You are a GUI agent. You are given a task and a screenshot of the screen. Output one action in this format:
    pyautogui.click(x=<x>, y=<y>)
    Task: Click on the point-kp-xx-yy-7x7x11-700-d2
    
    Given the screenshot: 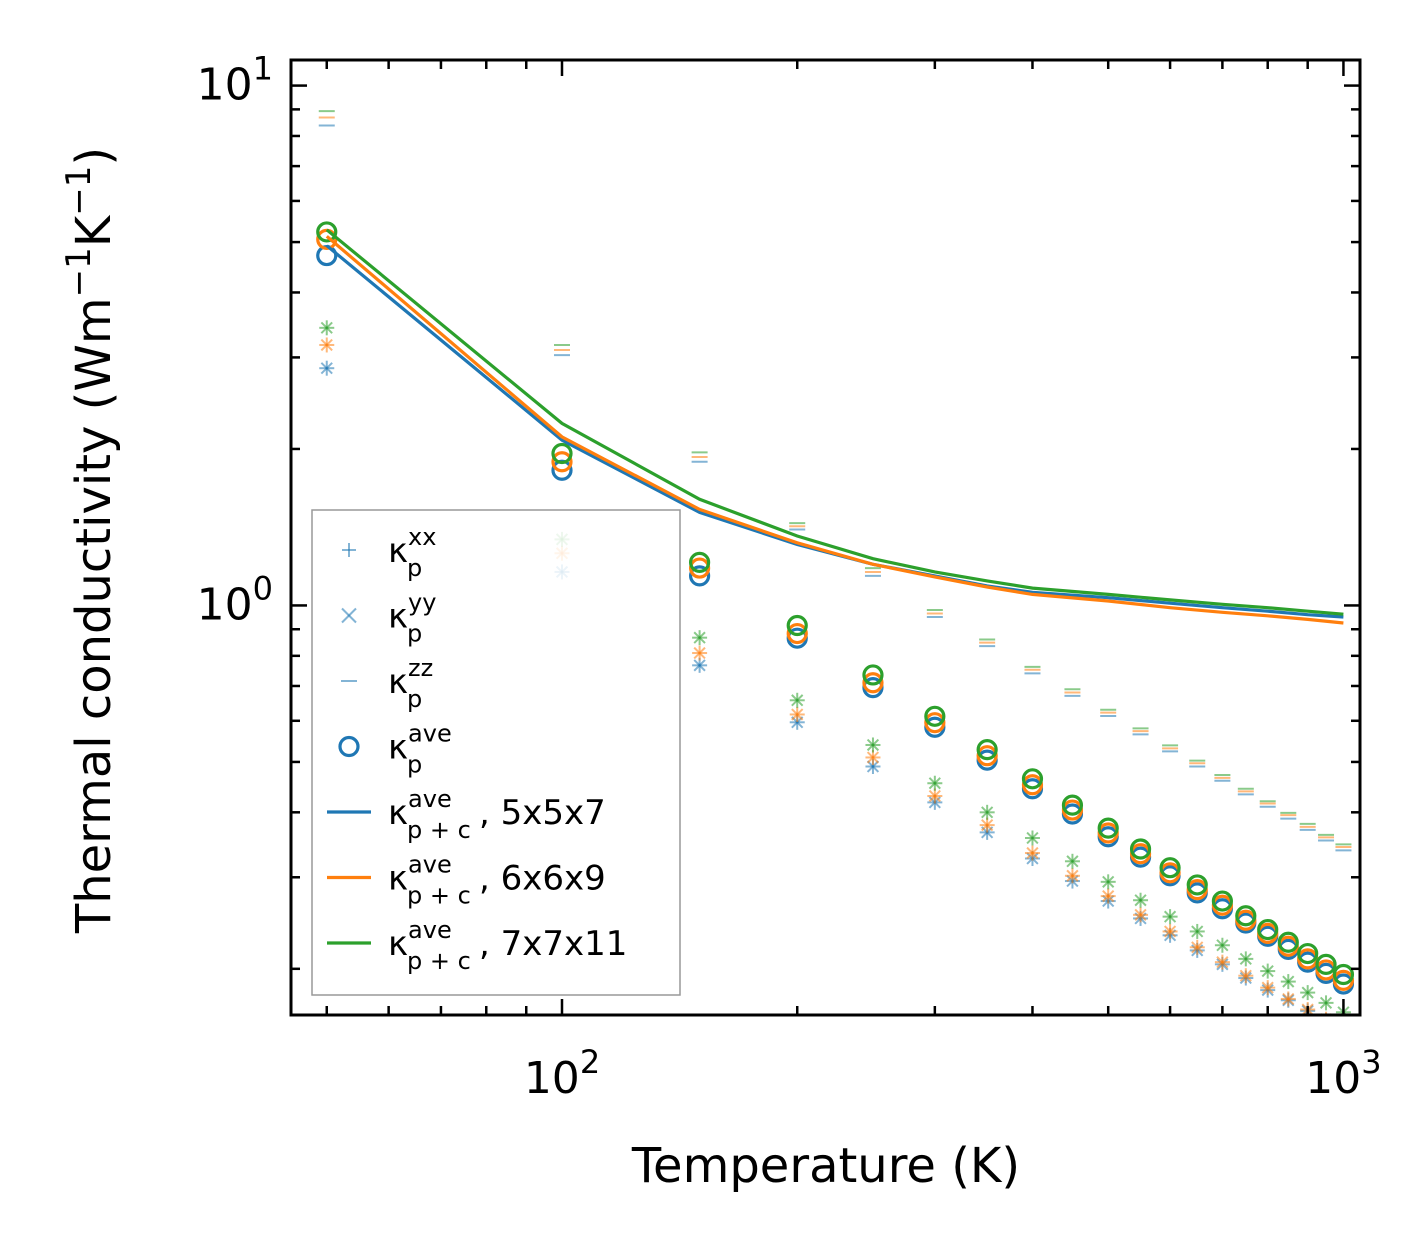 What is the action you would take?
    pyautogui.click(x=1222, y=945)
    